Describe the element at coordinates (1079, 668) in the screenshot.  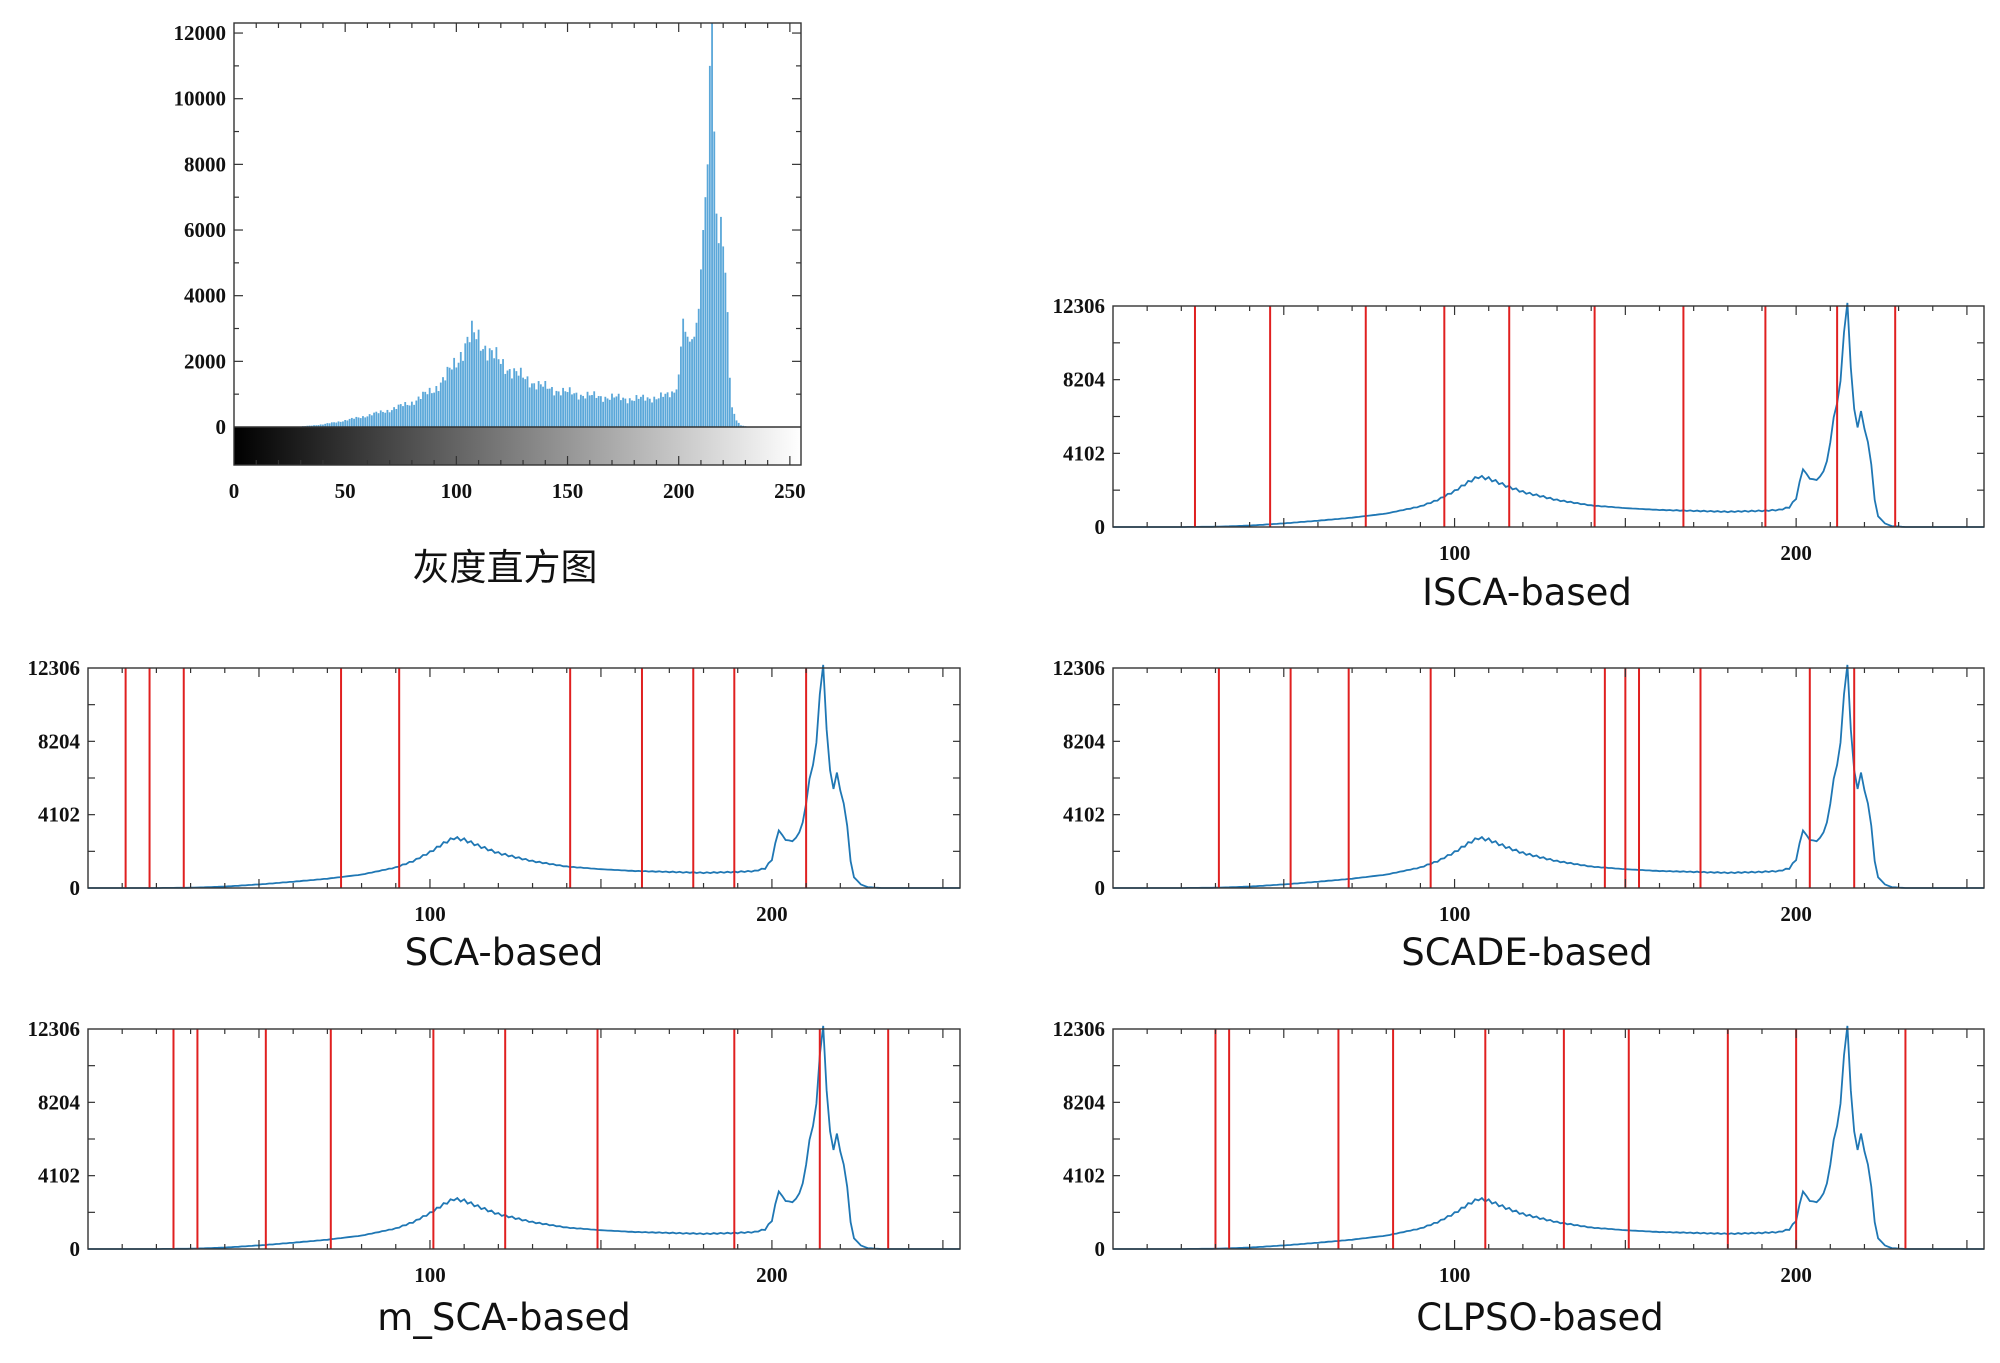
I see `scade-ytick-label: 12306` at that location.